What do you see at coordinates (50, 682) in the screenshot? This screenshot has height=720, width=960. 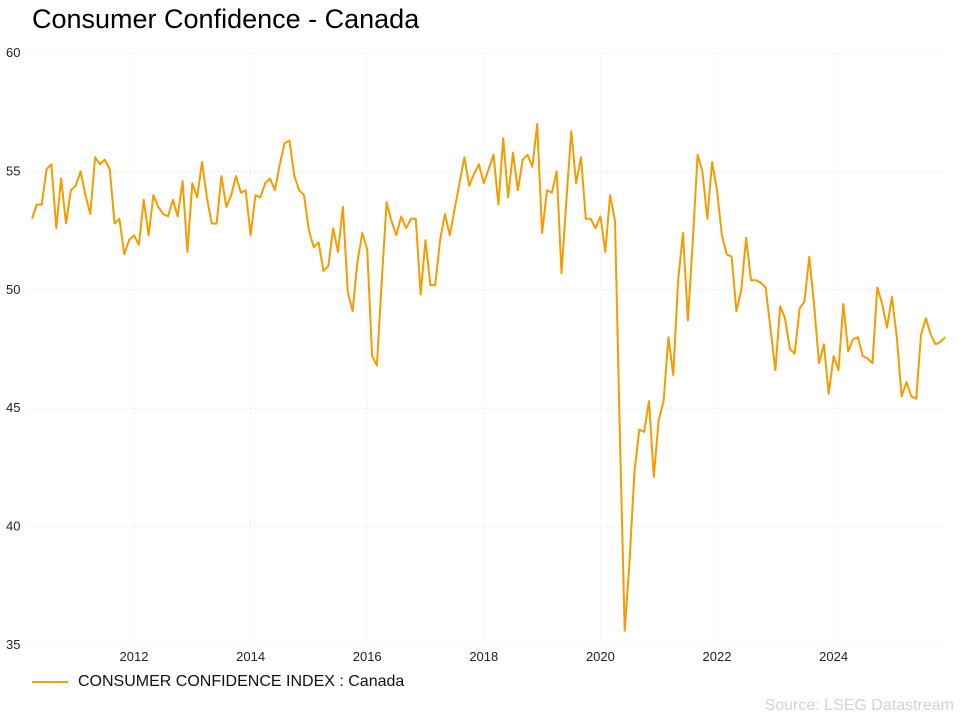 I see `legend-swatch` at bounding box center [50, 682].